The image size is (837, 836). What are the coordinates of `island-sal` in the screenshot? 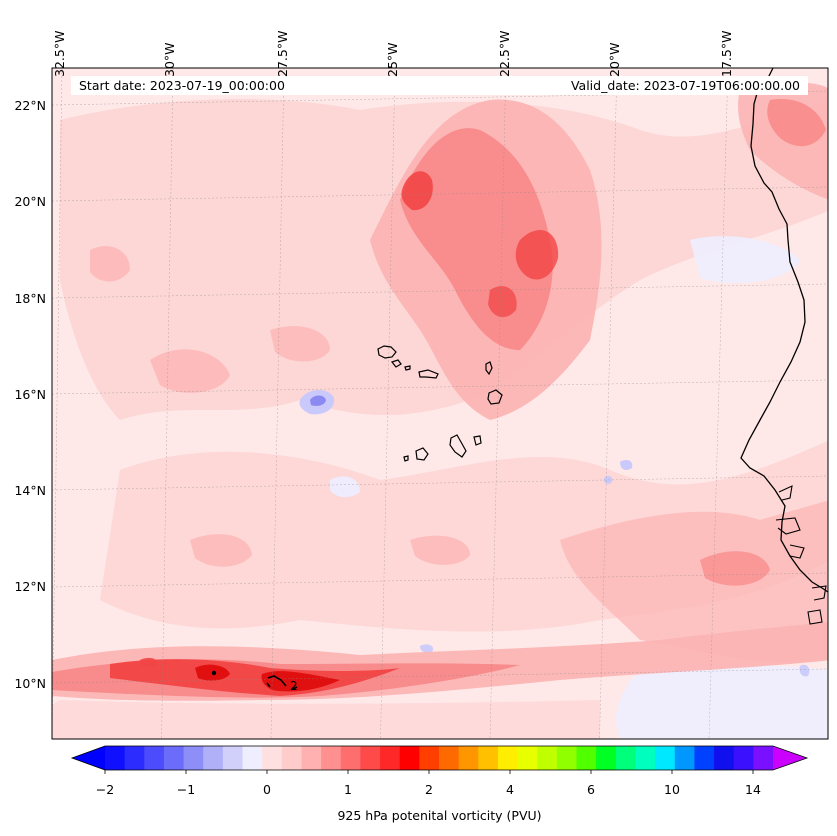 It's located at (489, 368).